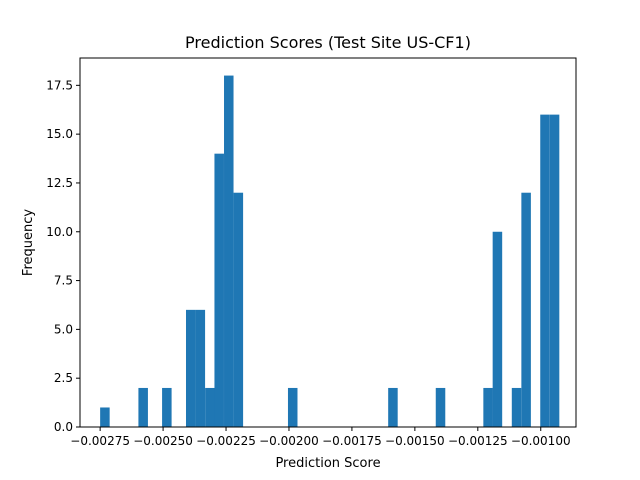 This screenshot has height=480, width=640. Describe the element at coordinates (100, 441) in the screenshot. I see `x-tick-label: −0.00275` at that location.